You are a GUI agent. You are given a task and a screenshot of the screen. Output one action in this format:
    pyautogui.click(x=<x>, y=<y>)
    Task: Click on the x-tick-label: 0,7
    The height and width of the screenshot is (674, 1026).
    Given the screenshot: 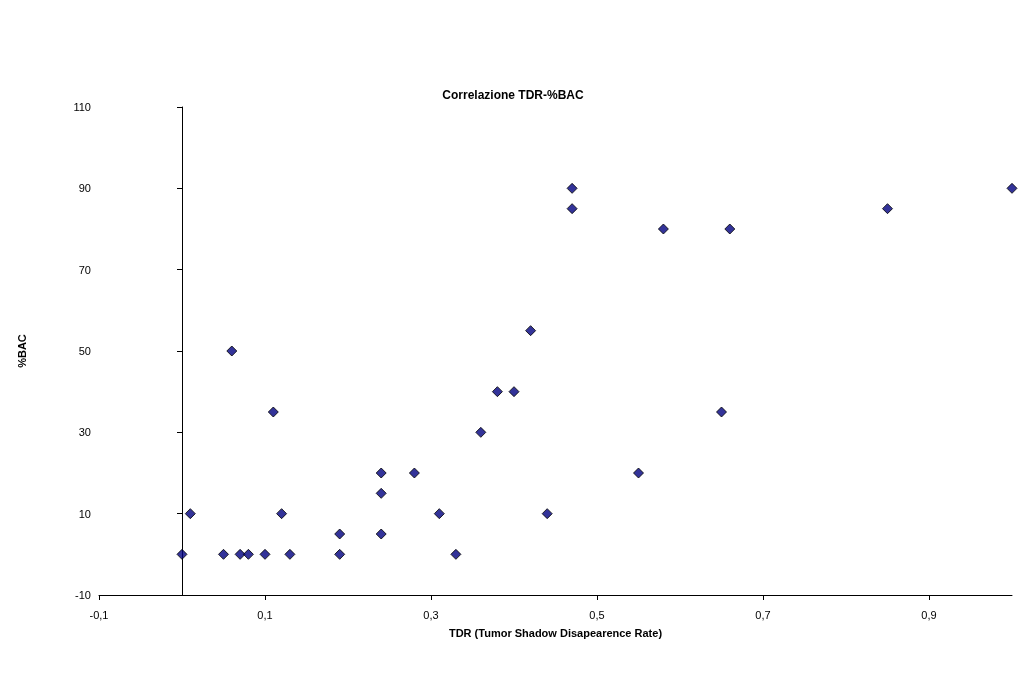 What is the action you would take?
    pyautogui.click(x=763, y=614)
    